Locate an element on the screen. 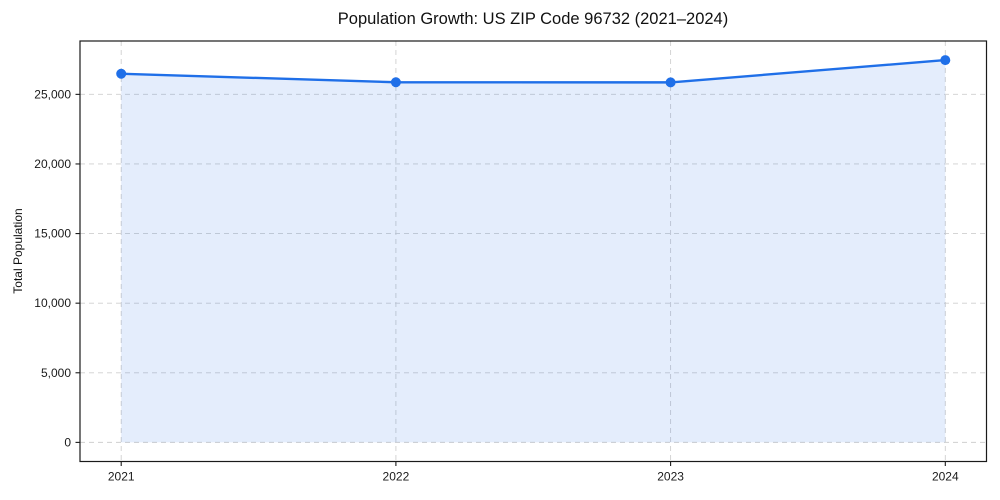  y-tick-label: 20,000 is located at coordinates (52, 164).